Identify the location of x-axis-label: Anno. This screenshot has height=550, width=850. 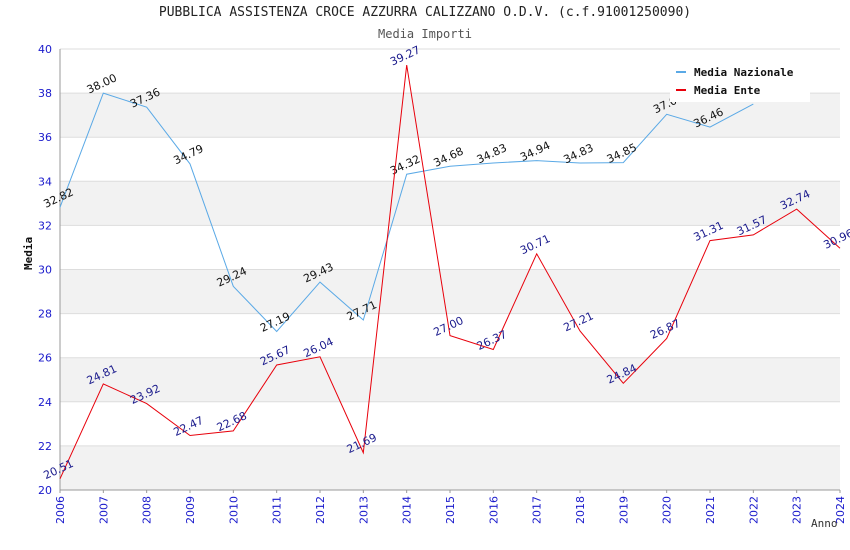
(824, 523).